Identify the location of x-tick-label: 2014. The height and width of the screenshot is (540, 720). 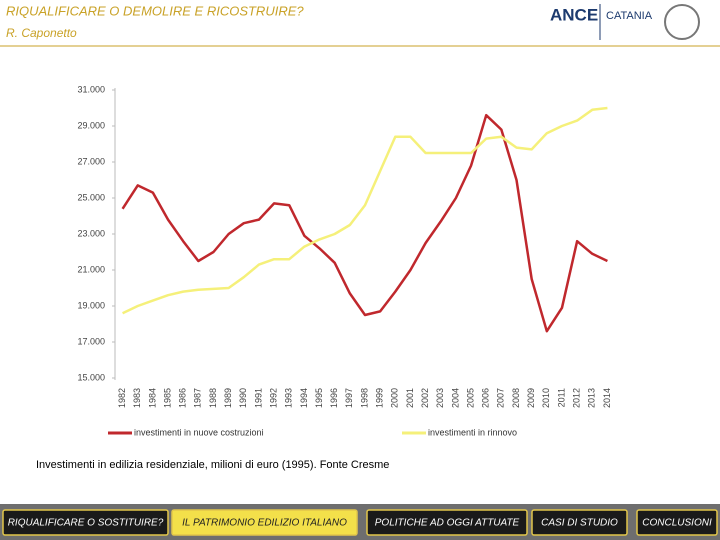
(607, 398).